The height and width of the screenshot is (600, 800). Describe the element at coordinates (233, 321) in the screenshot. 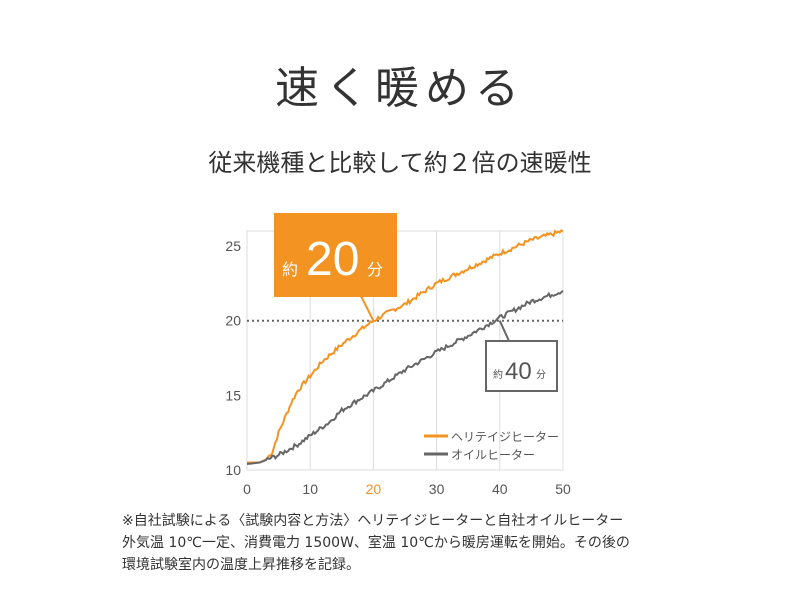

I see `y-tick-label: 20` at that location.